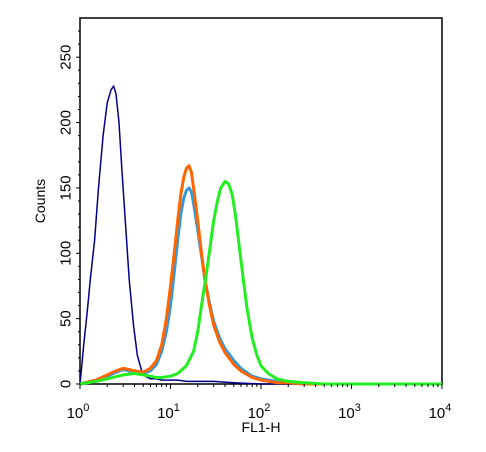 The height and width of the screenshot is (452, 486). Describe the element at coordinates (66, 384) in the screenshot. I see `y-tick-label: 0` at that location.